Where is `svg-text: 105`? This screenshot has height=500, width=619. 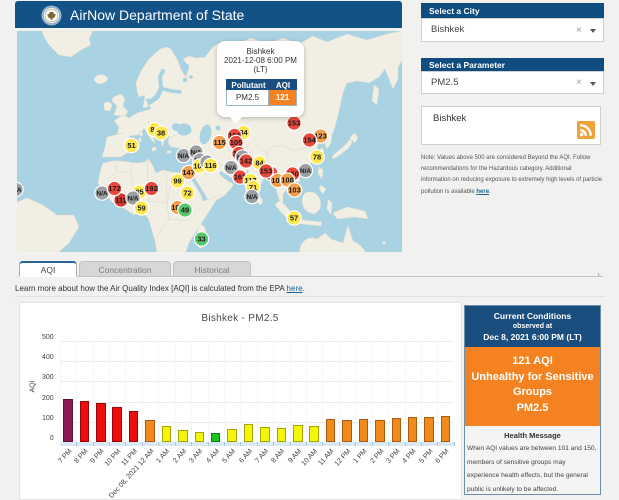 svg-text: 105 is located at coordinates (236, 142).